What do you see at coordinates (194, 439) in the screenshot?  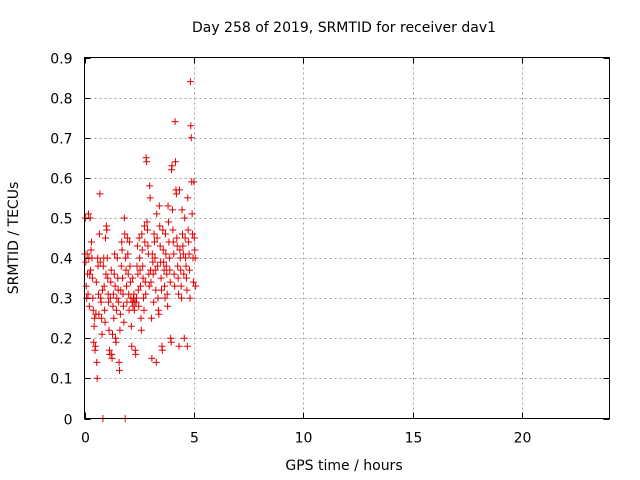 I see `x-tick-label: 5` at bounding box center [194, 439].